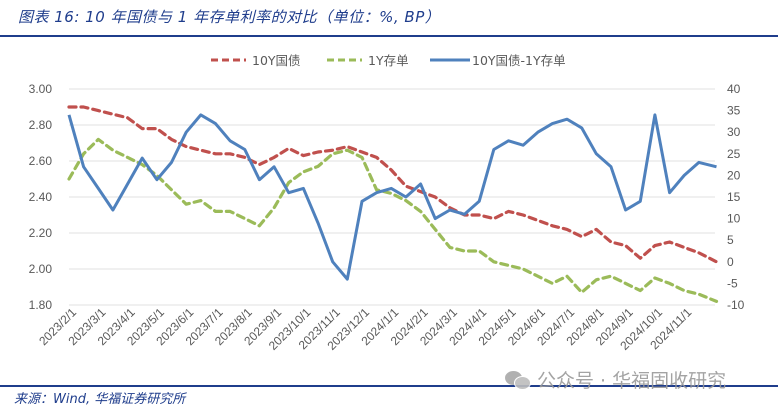 This screenshot has width=778, height=411. I want to click on y-right-tick: 20, so click(734, 175).